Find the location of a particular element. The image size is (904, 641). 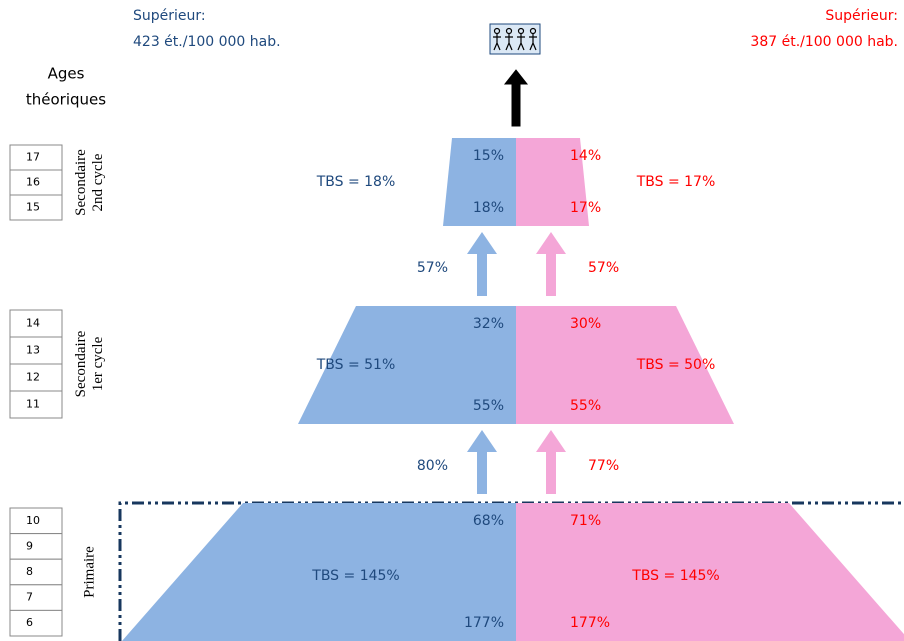

girls-transition-rate: 77% is located at coordinates (603, 466).